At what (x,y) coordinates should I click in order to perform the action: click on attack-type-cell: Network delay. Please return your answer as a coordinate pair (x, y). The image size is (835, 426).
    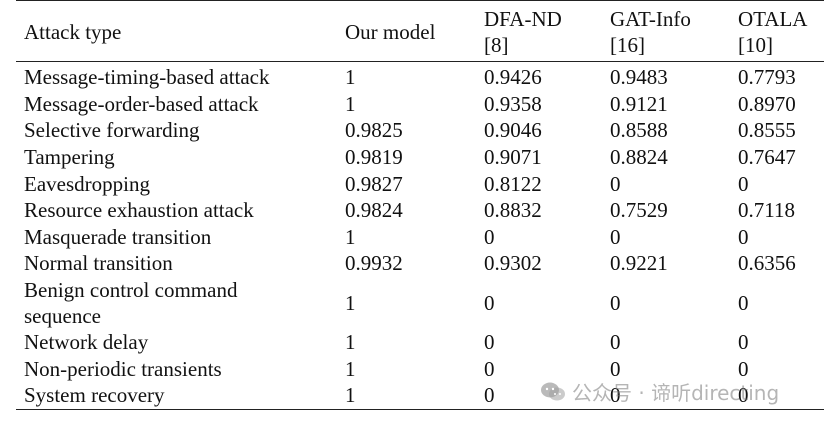
    Looking at the image, I should click on (86, 342).